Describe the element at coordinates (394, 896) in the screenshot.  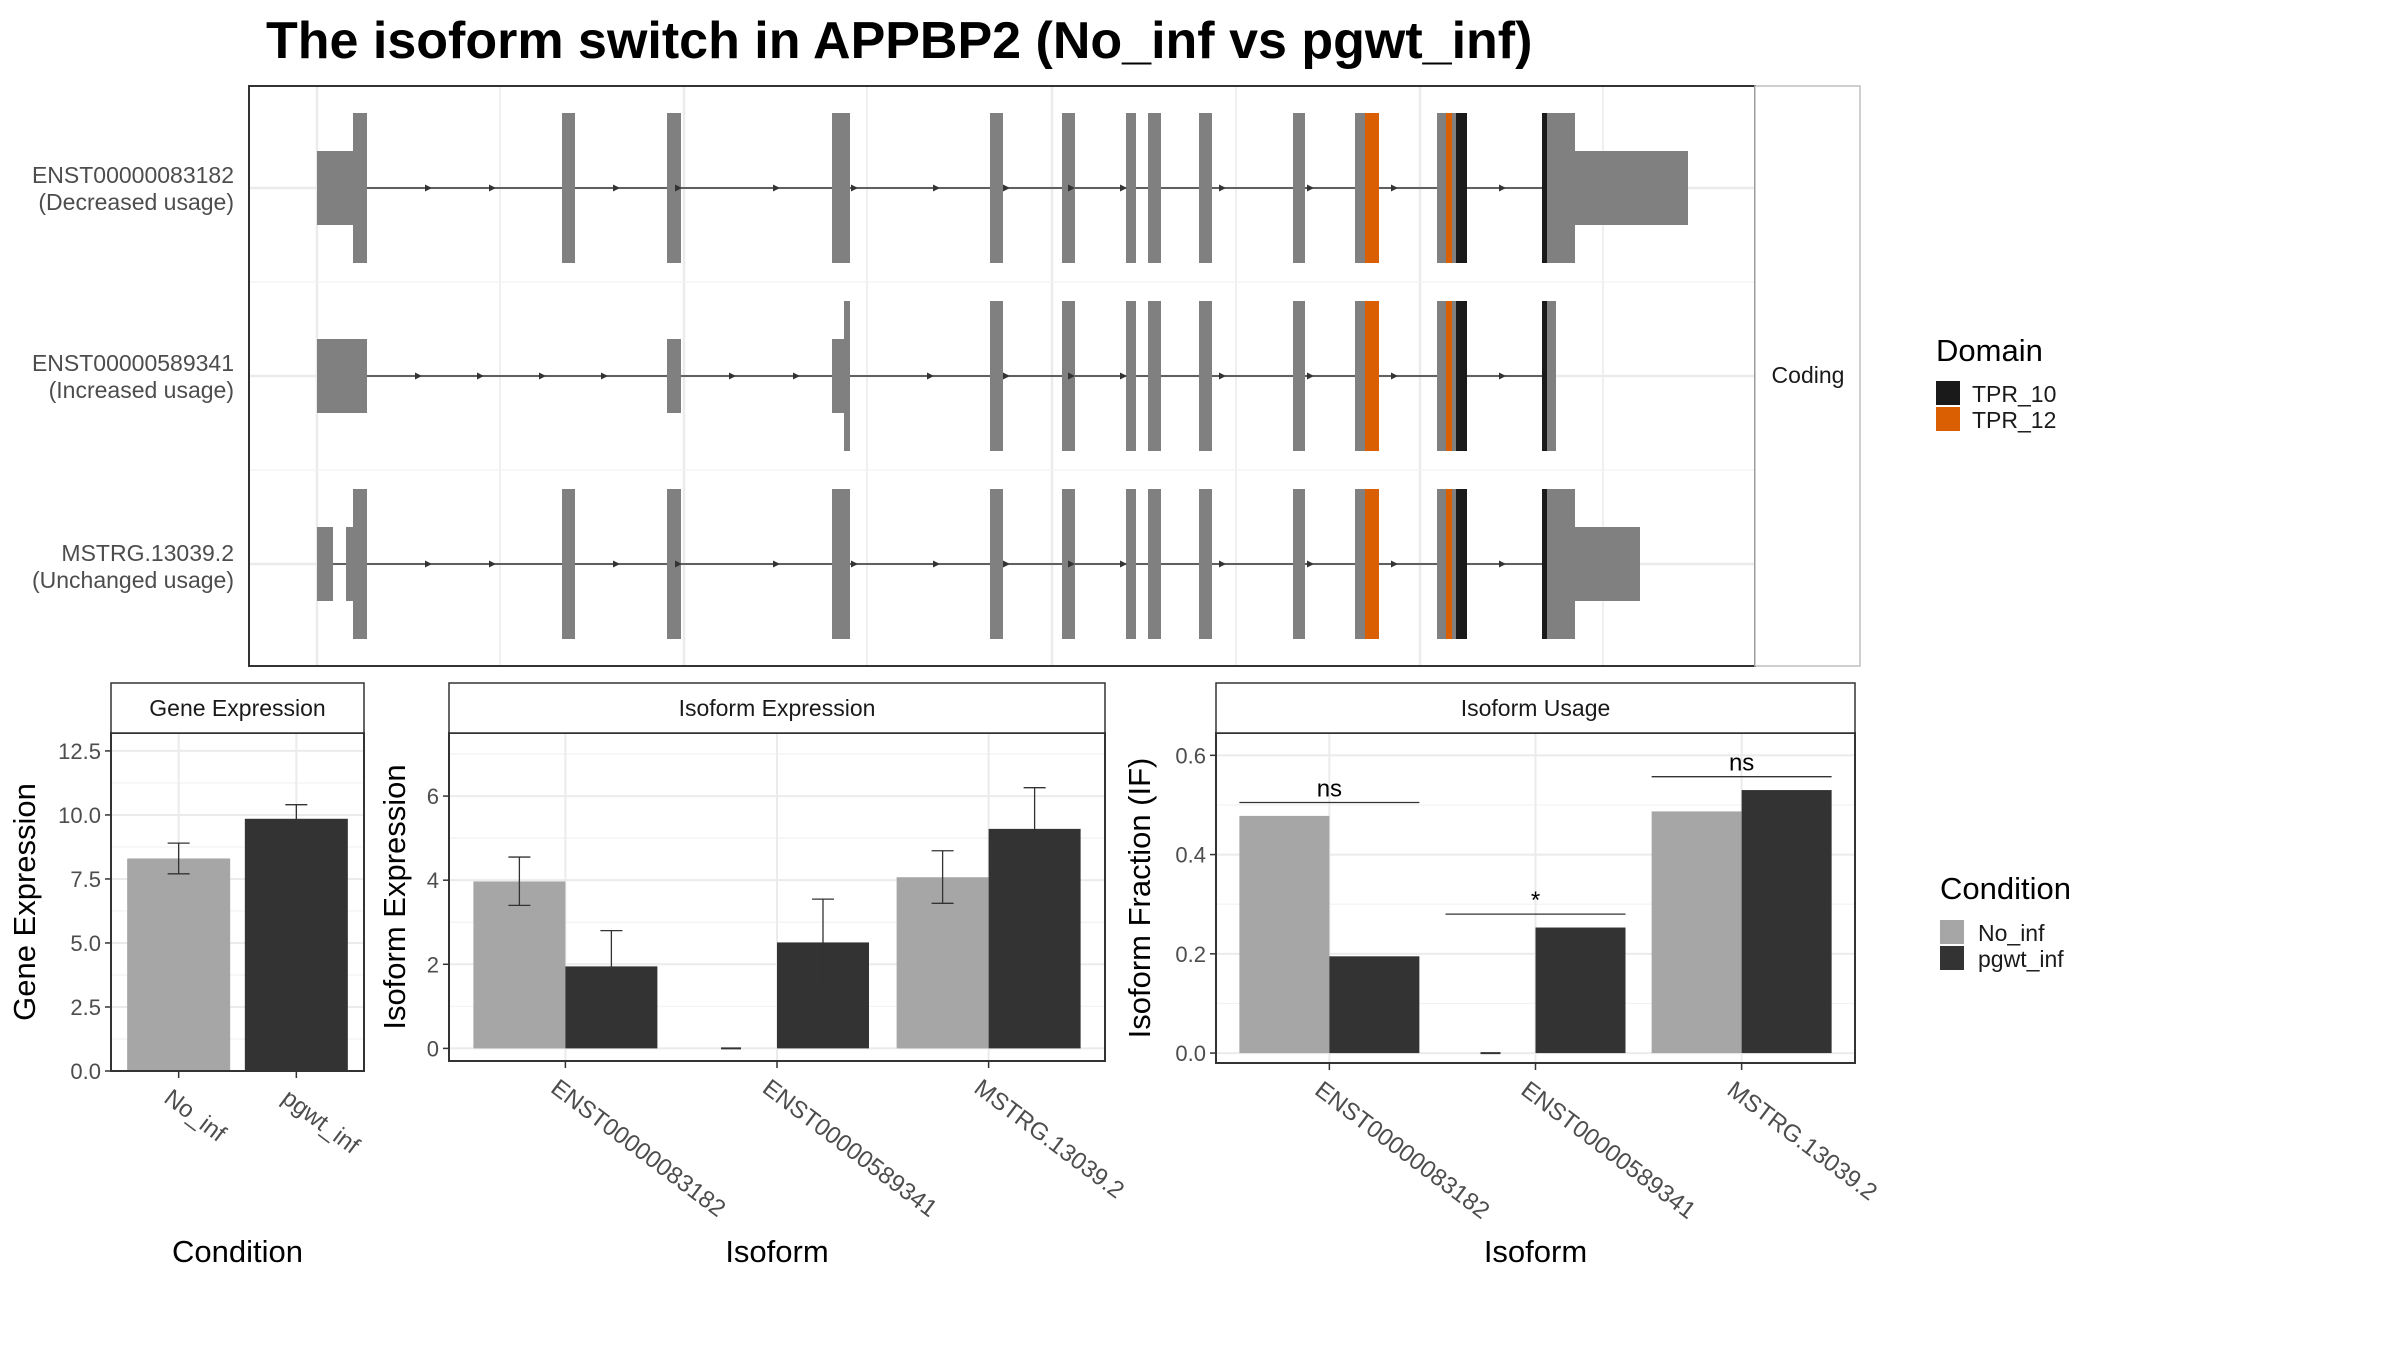
I see `y-axis-title: Isoform Expression` at that location.